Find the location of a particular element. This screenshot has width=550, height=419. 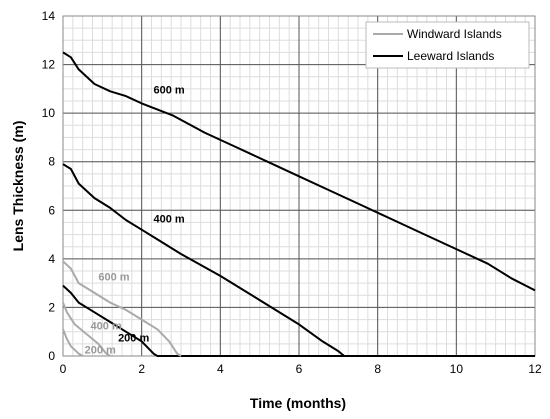

legend-label-leeward: Leeward Islands is located at coordinates (450, 56).